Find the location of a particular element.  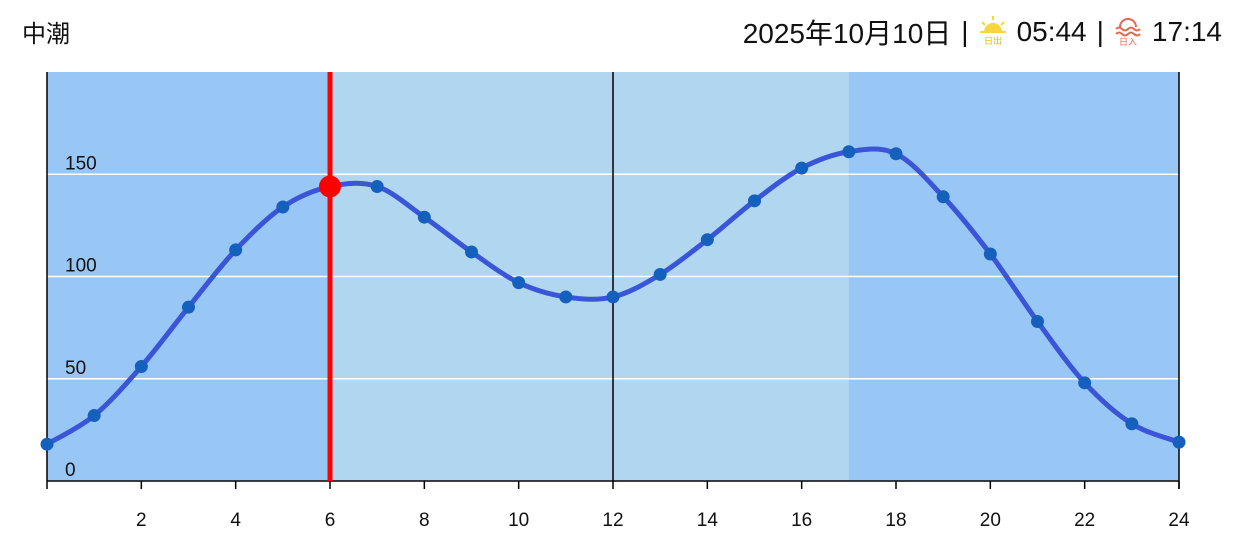

sun-info: 2025年10月10日 | 日出 05:44 | 日入 17:14 is located at coordinates (982, 32).